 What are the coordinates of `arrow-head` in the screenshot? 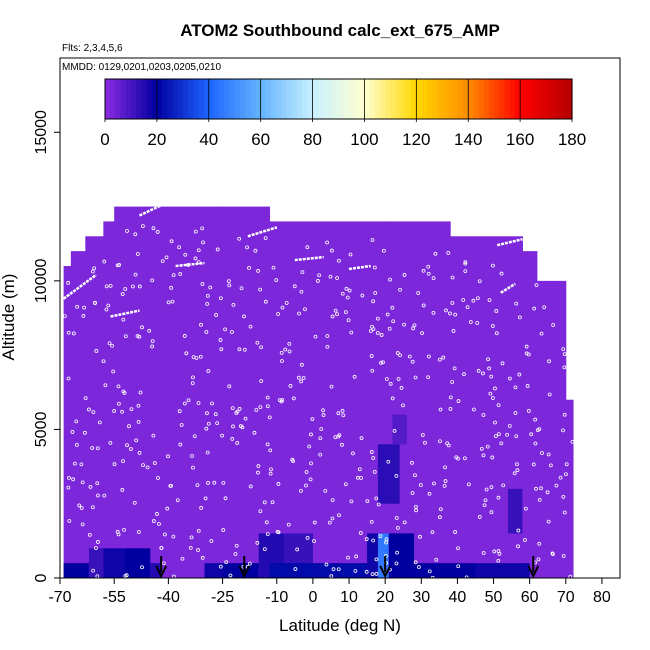 It's located at (385, 572).